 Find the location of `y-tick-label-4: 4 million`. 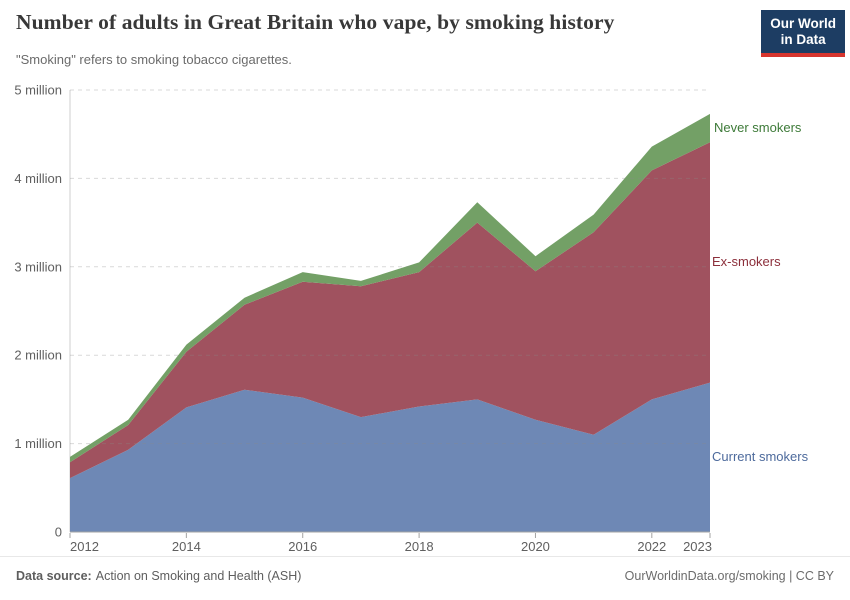

y-tick-label-4: 4 million is located at coordinates (38, 178).